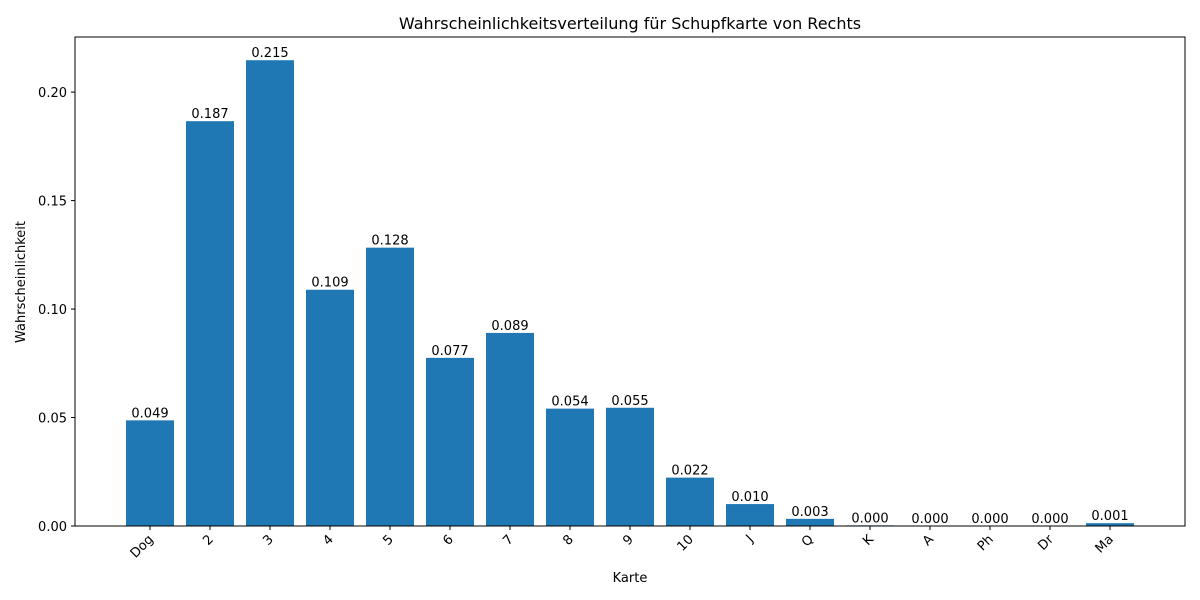 The width and height of the screenshot is (1200, 600). Describe the element at coordinates (808, 541) in the screenshot. I see `x-tick-label: Q` at that location.